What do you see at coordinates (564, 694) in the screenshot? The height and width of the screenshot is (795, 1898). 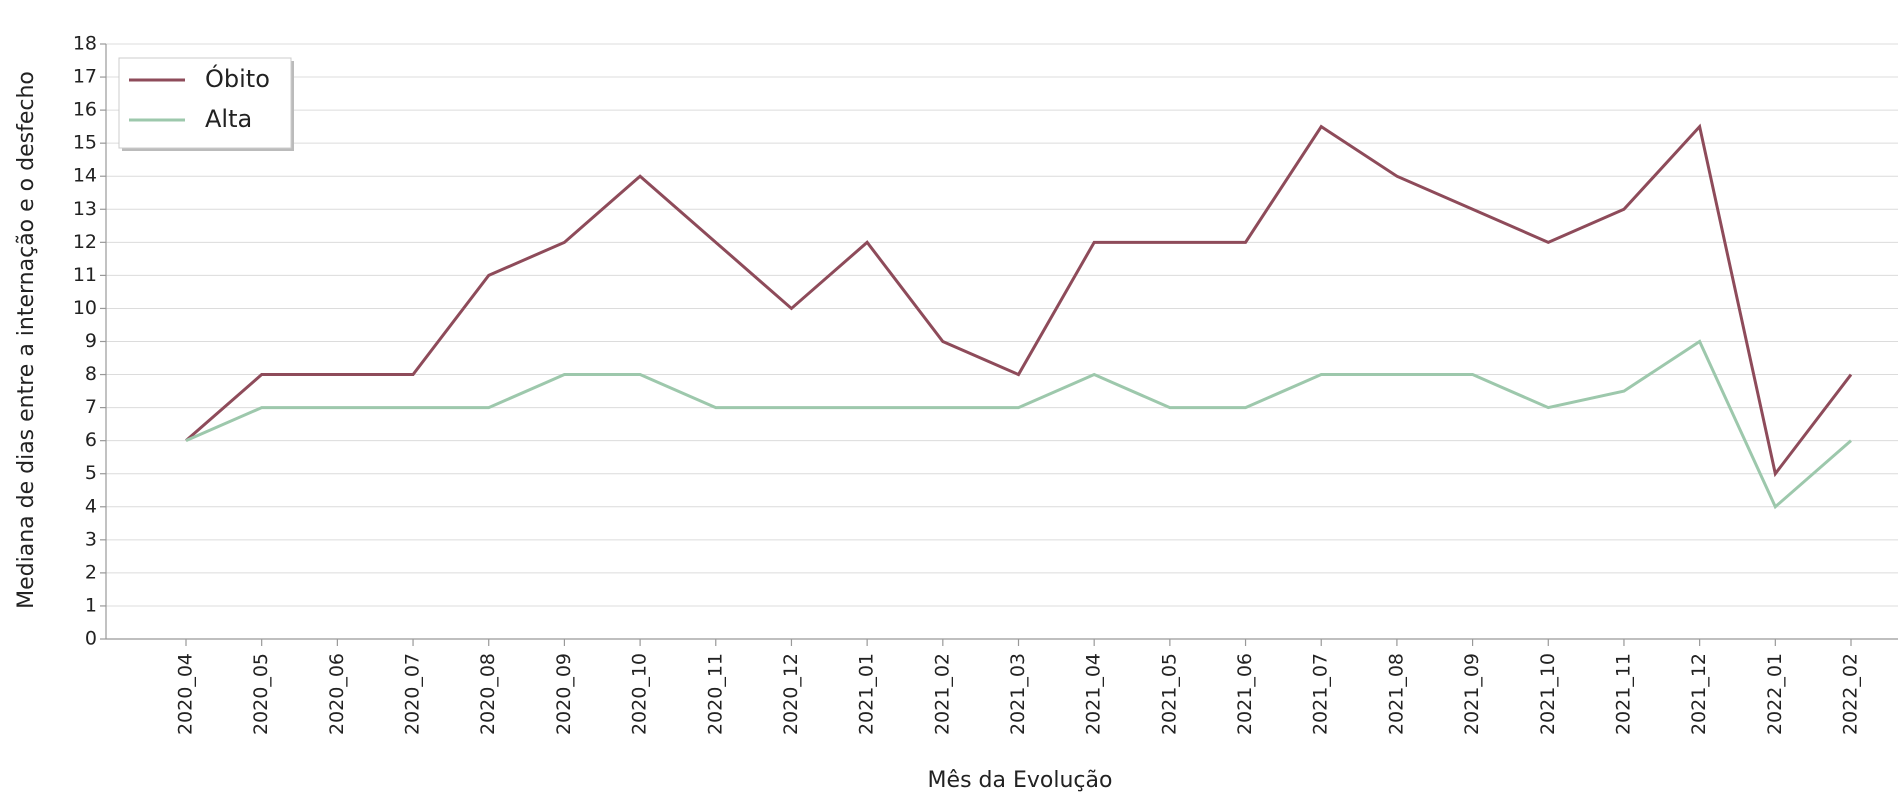 I see `x-tick-label: 2020_09` at bounding box center [564, 694].